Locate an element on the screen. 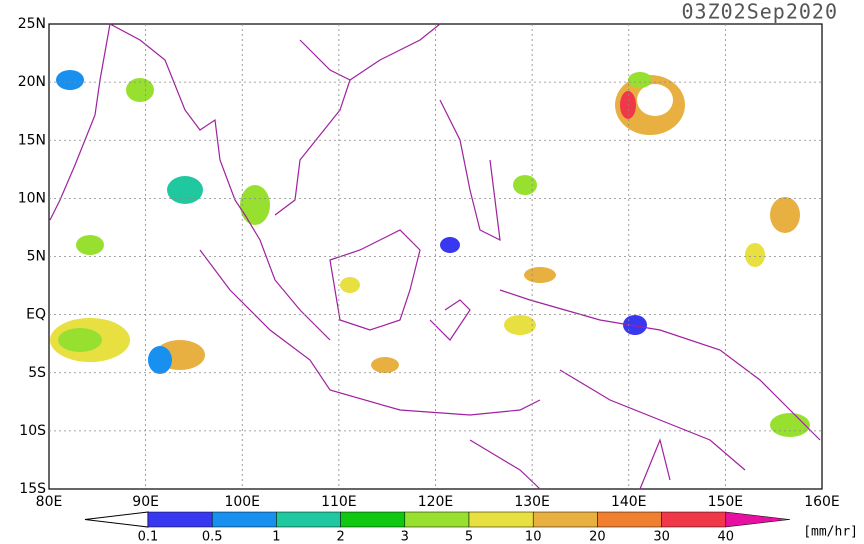  lat-label: 10N is located at coordinates (32, 198).